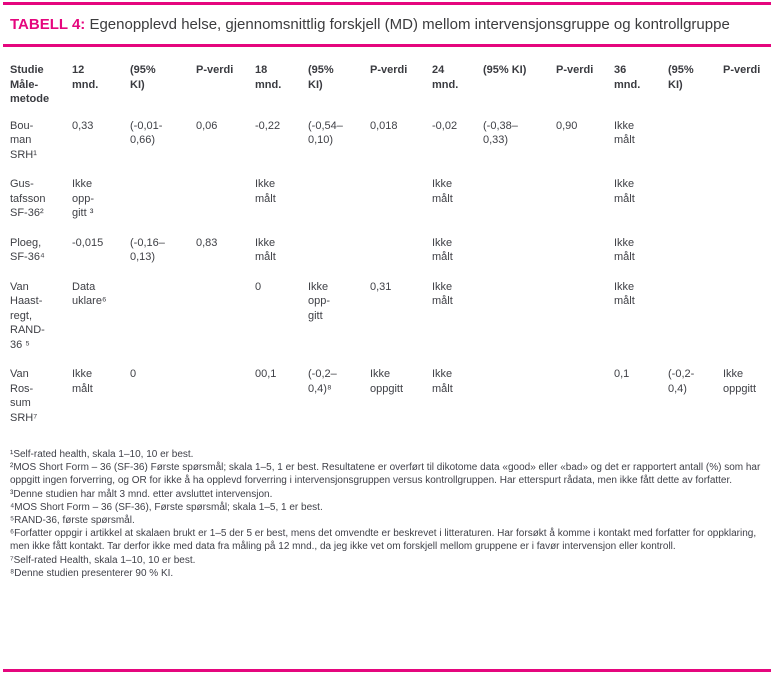 The image size is (774, 677). Describe the element at coordinates (24, 396) in the screenshot. I see `study-cell: Van Ros- sum SRH⁷` at that location.